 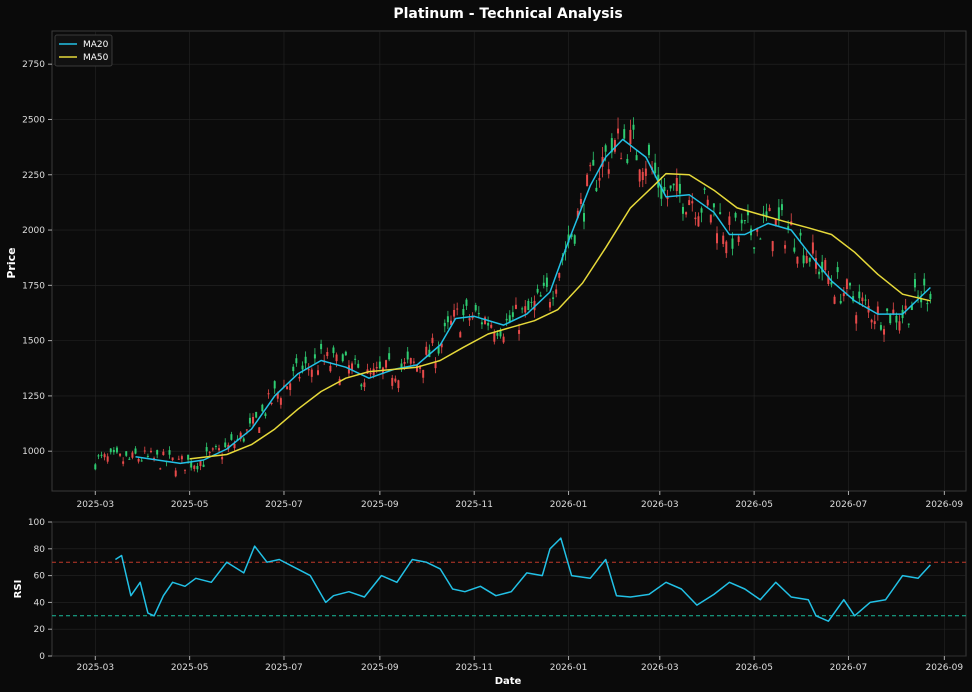 I want to click on price-x-tick-label: 2026-01, so click(x=569, y=505).